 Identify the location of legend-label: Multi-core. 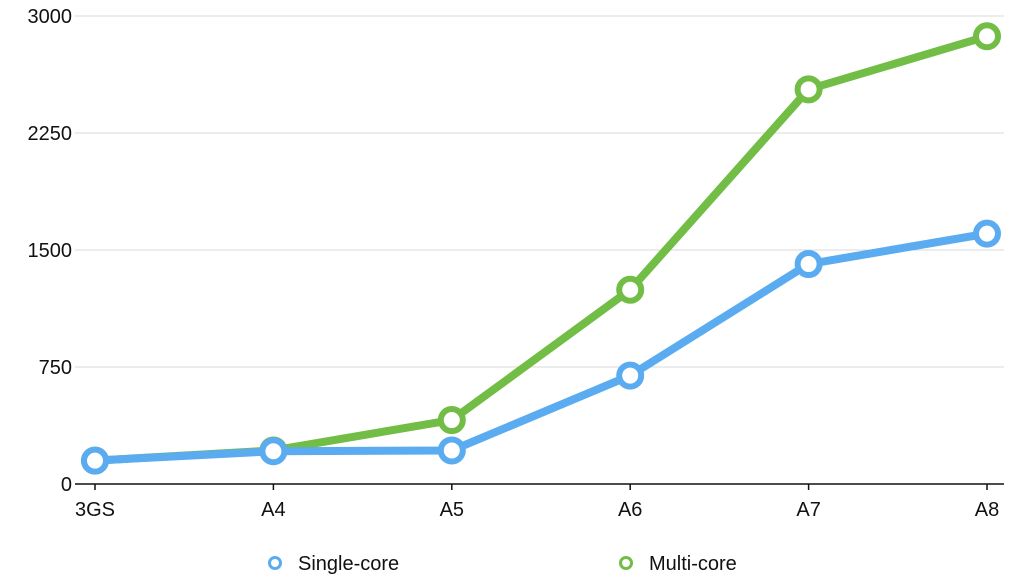
(693, 564).